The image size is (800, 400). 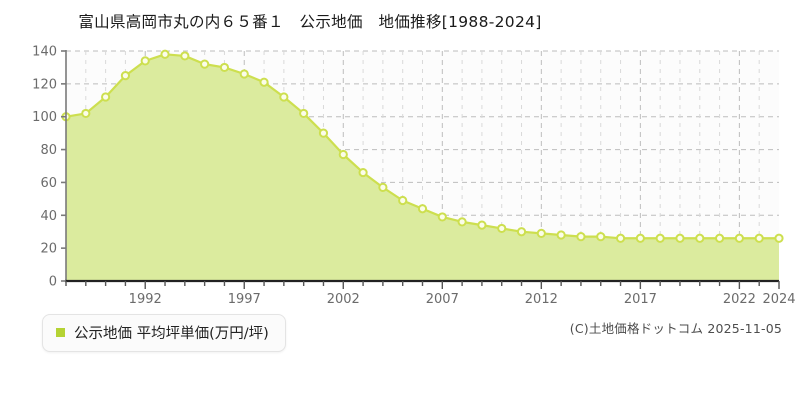 I want to click on x-tick-label: 2017, so click(x=640, y=299).